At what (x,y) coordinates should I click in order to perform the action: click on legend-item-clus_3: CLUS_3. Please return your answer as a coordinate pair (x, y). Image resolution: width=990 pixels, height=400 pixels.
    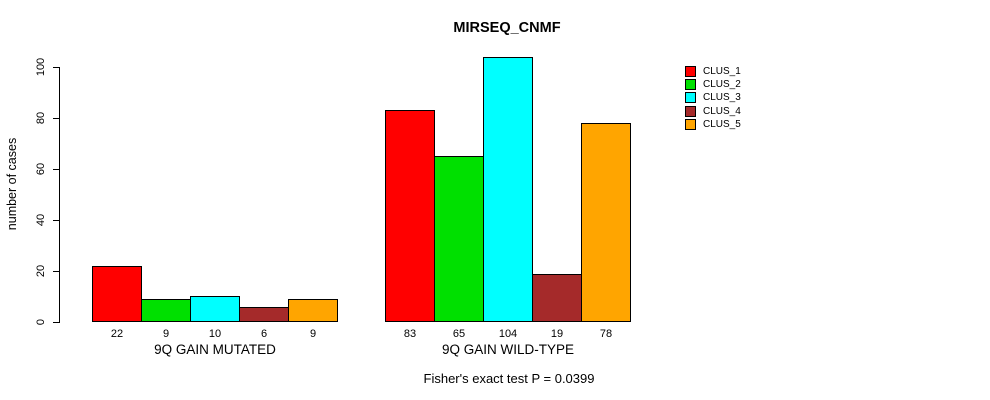
    Looking at the image, I should click on (713, 97).